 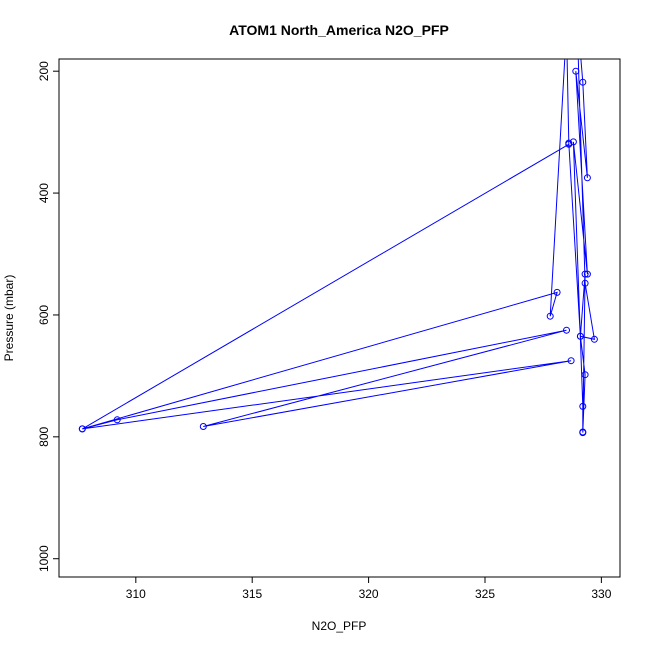 What do you see at coordinates (136, 594) in the screenshot?
I see `x-tick-label: 310` at bounding box center [136, 594].